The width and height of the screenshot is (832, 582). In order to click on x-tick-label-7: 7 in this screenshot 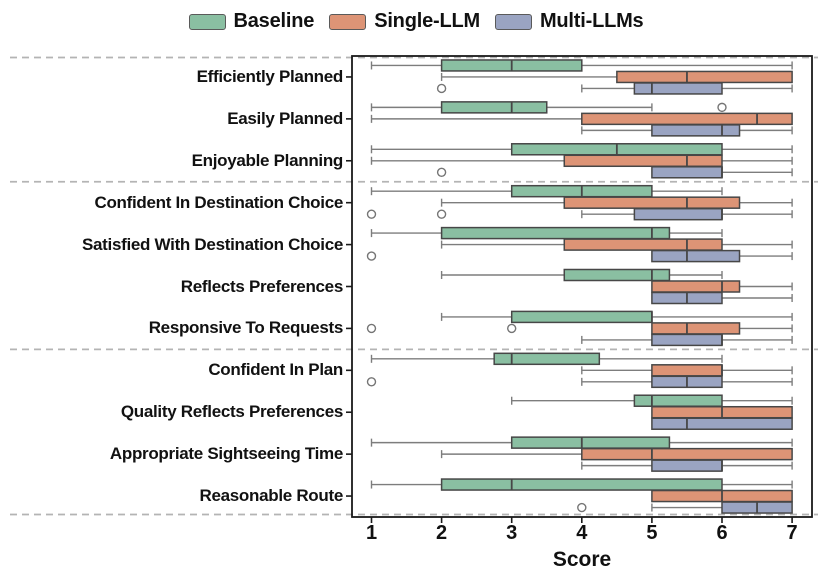, I will do `click(792, 533)`.